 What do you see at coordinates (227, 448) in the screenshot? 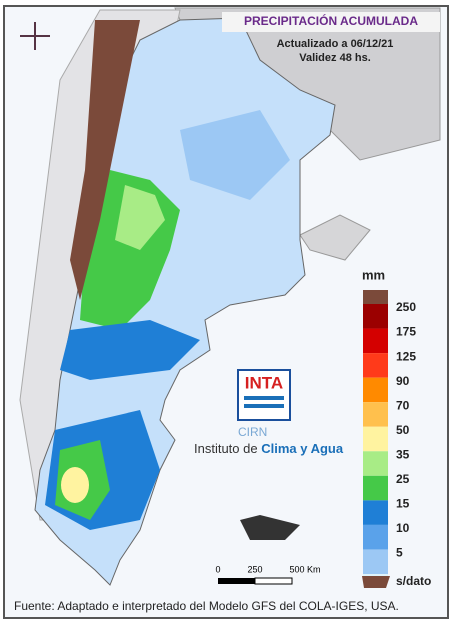
I see `institute-1: Instituto de` at bounding box center [227, 448].